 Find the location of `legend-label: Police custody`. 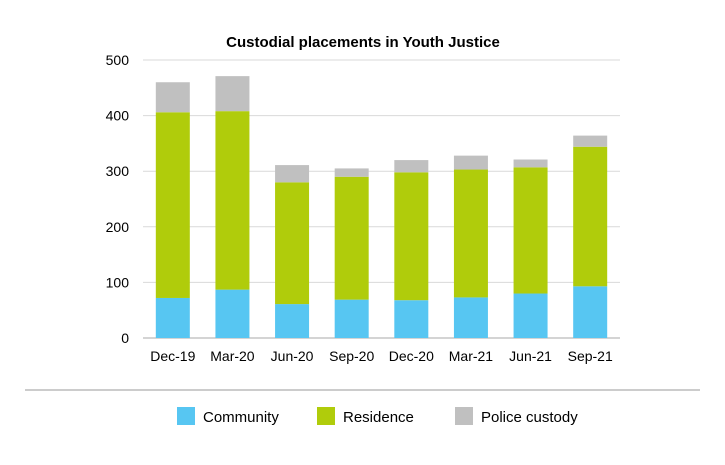

legend-label: Police custody is located at coordinates (529, 417).